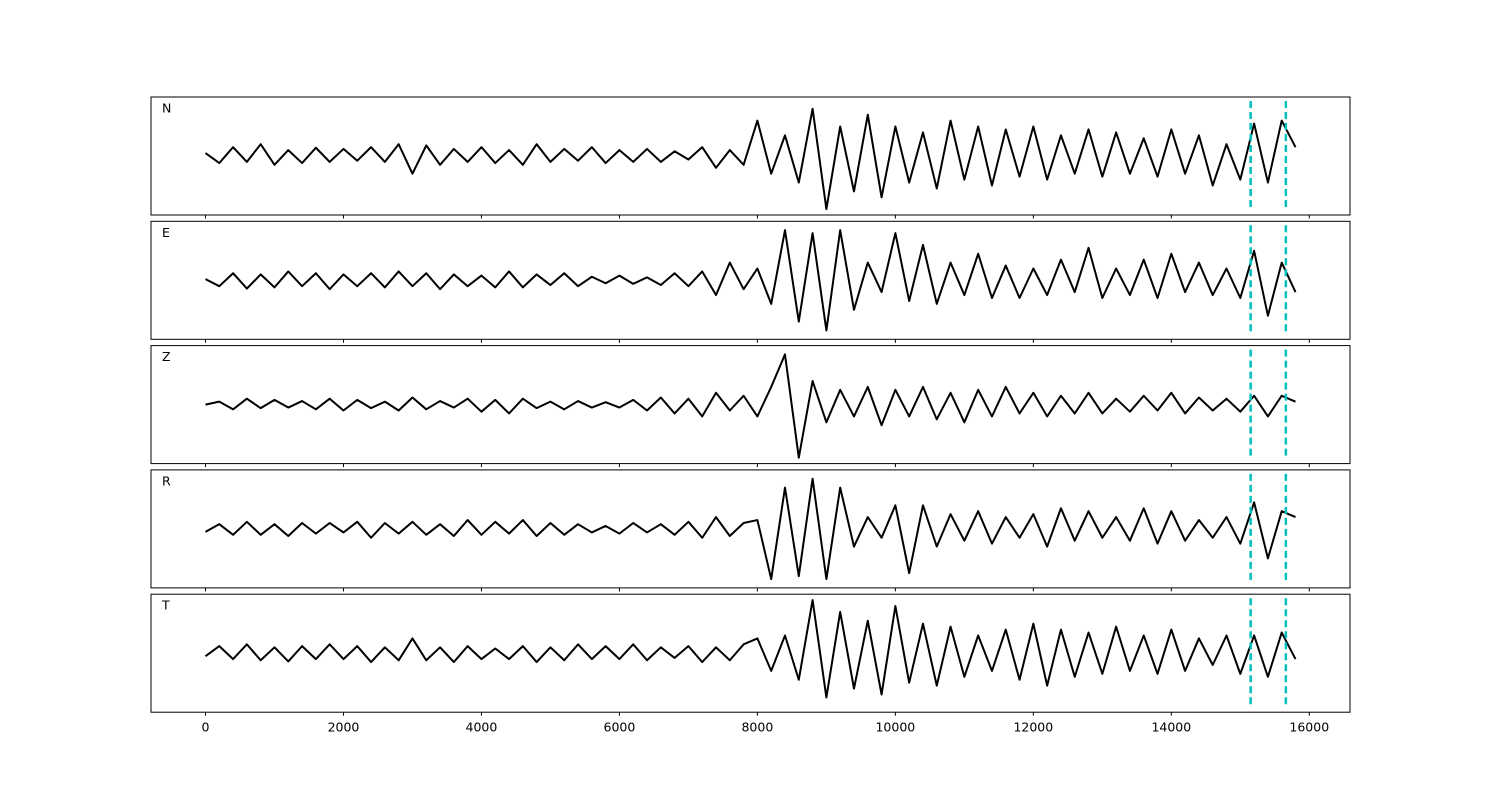 The height and width of the screenshot is (800, 1500). What do you see at coordinates (166, 356) in the screenshot?
I see `panel-label: Z` at bounding box center [166, 356].